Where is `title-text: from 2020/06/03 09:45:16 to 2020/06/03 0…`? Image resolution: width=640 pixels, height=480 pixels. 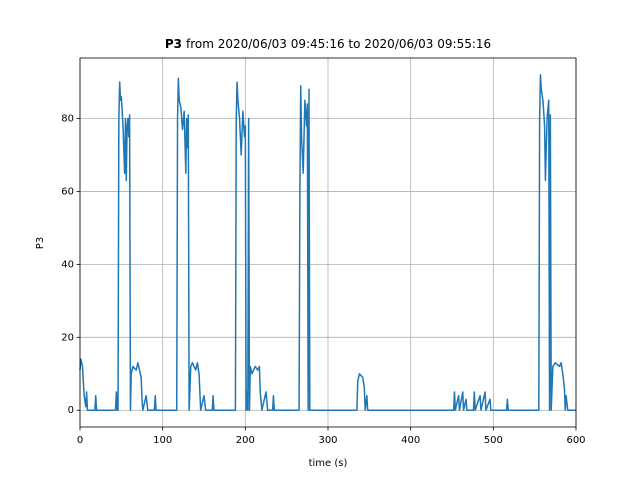
title-text: from 2020/06/03 09:45:16 to 2020/06/03 0… is located at coordinates (338, 44).